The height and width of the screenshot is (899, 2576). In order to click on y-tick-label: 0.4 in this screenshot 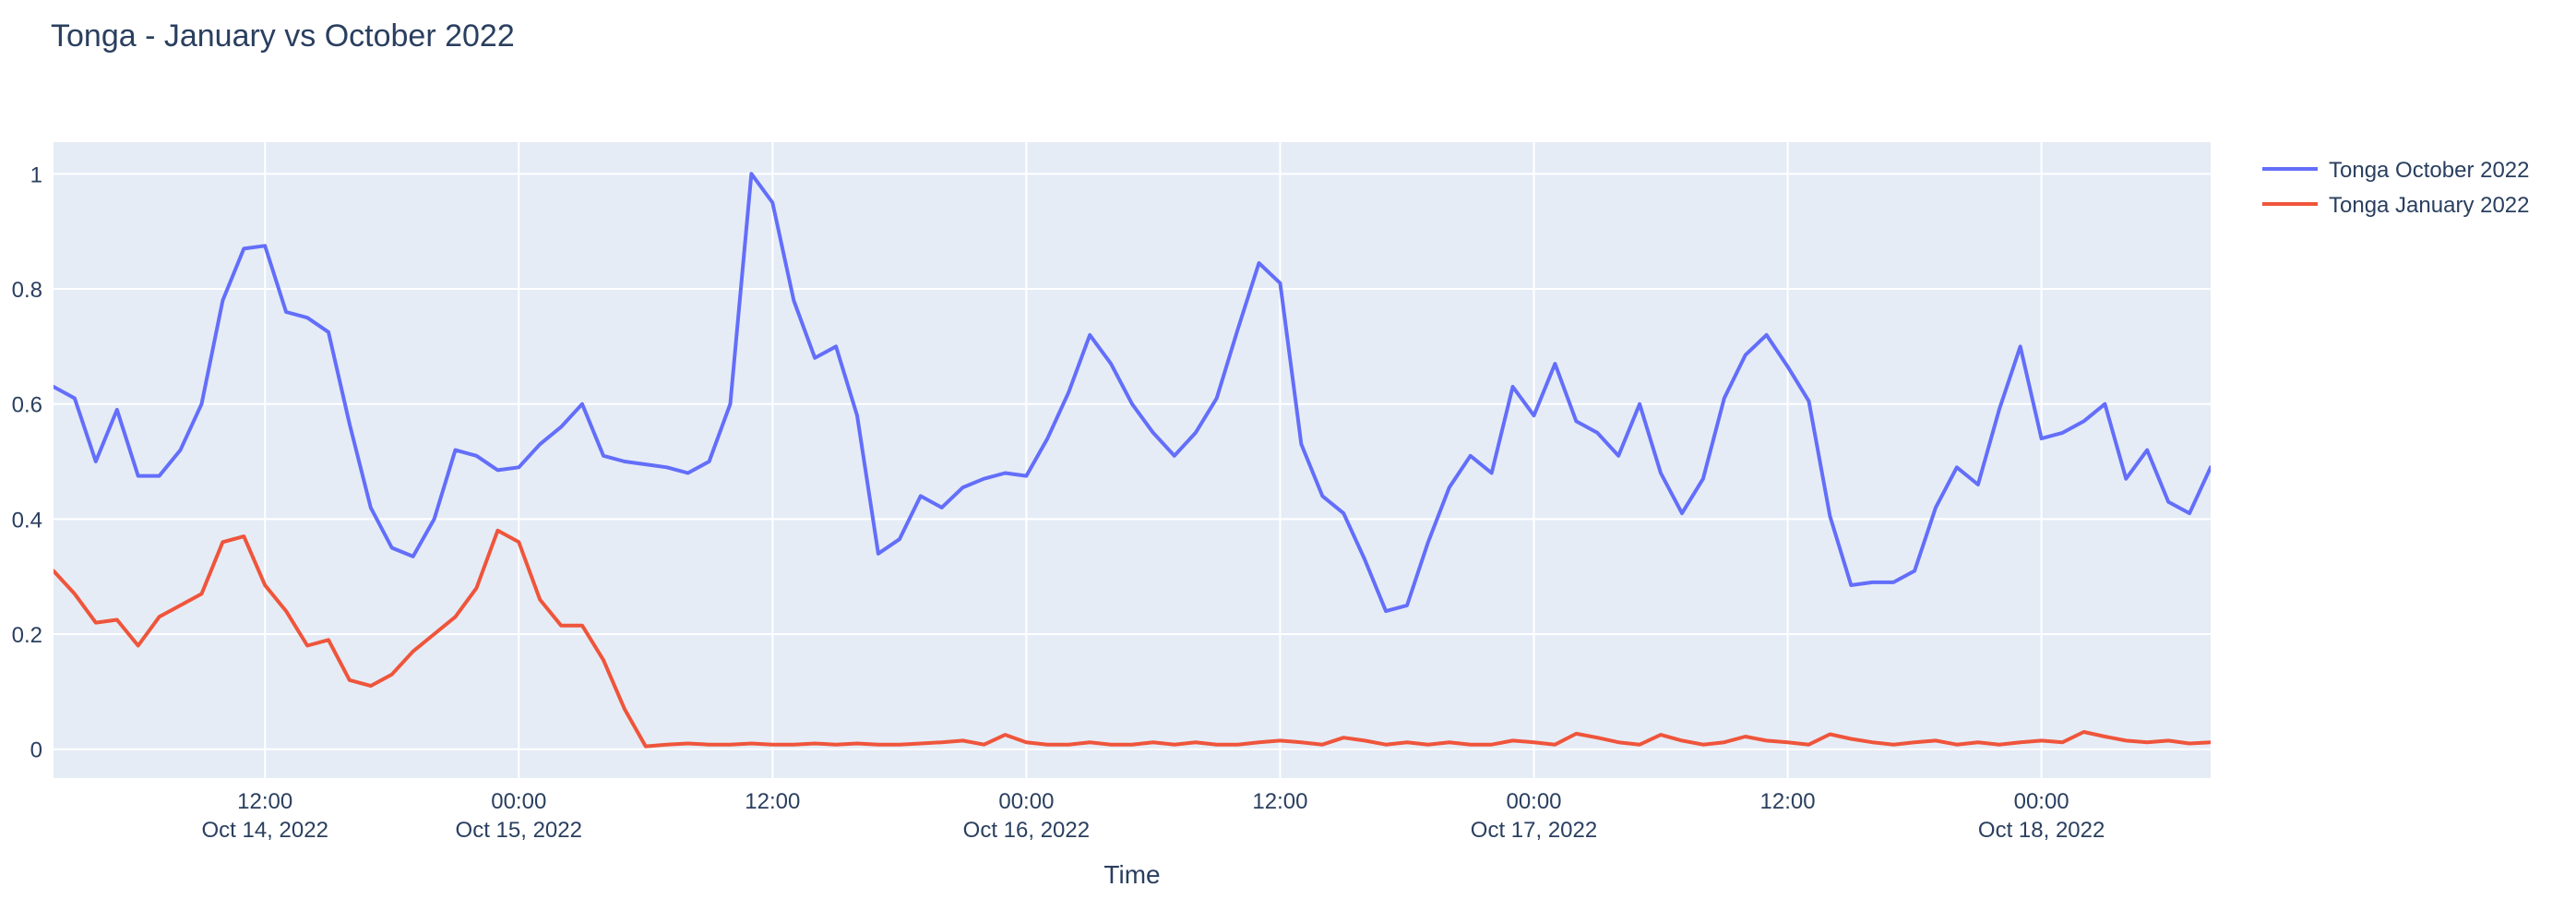, I will do `click(27, 520)`.